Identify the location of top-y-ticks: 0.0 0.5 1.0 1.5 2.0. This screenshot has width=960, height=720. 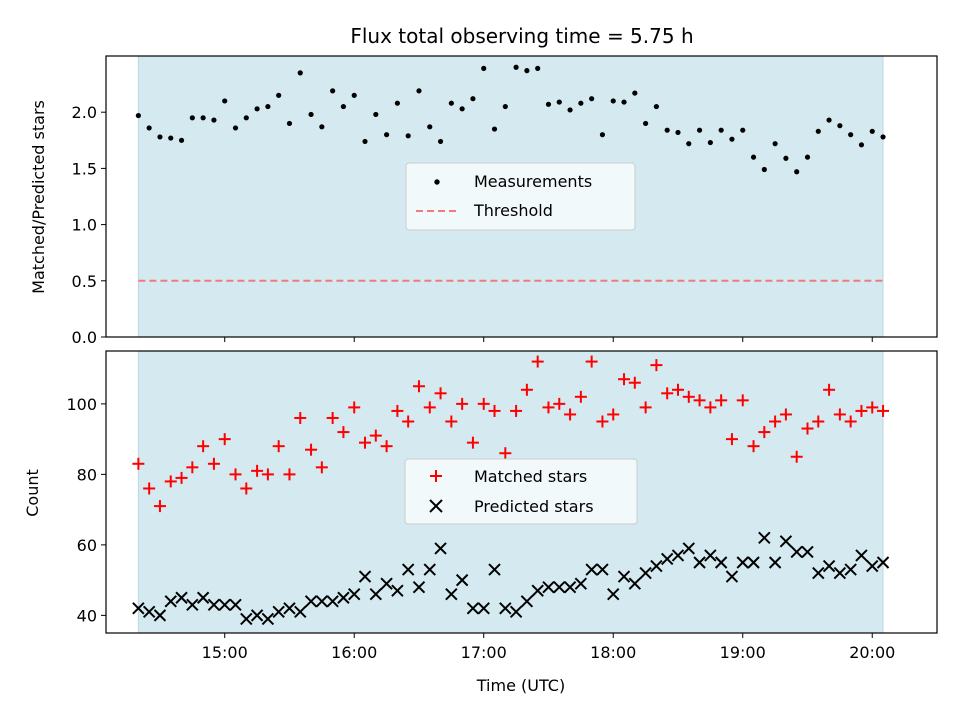
(89, 225).